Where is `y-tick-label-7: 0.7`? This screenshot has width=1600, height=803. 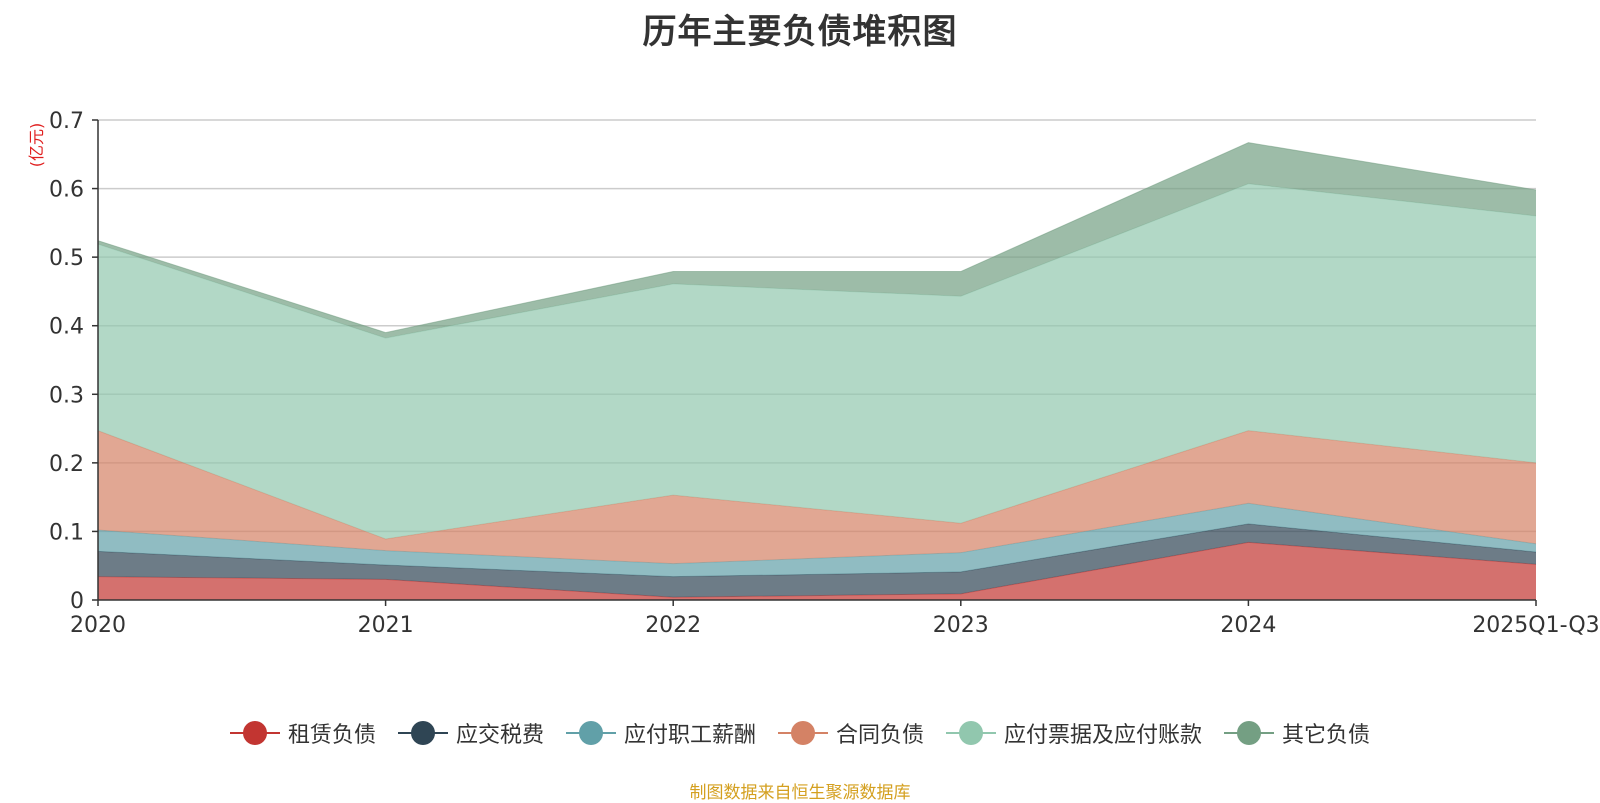 y-tick-label-7: 0.7 is located at coordinates (66, 121).